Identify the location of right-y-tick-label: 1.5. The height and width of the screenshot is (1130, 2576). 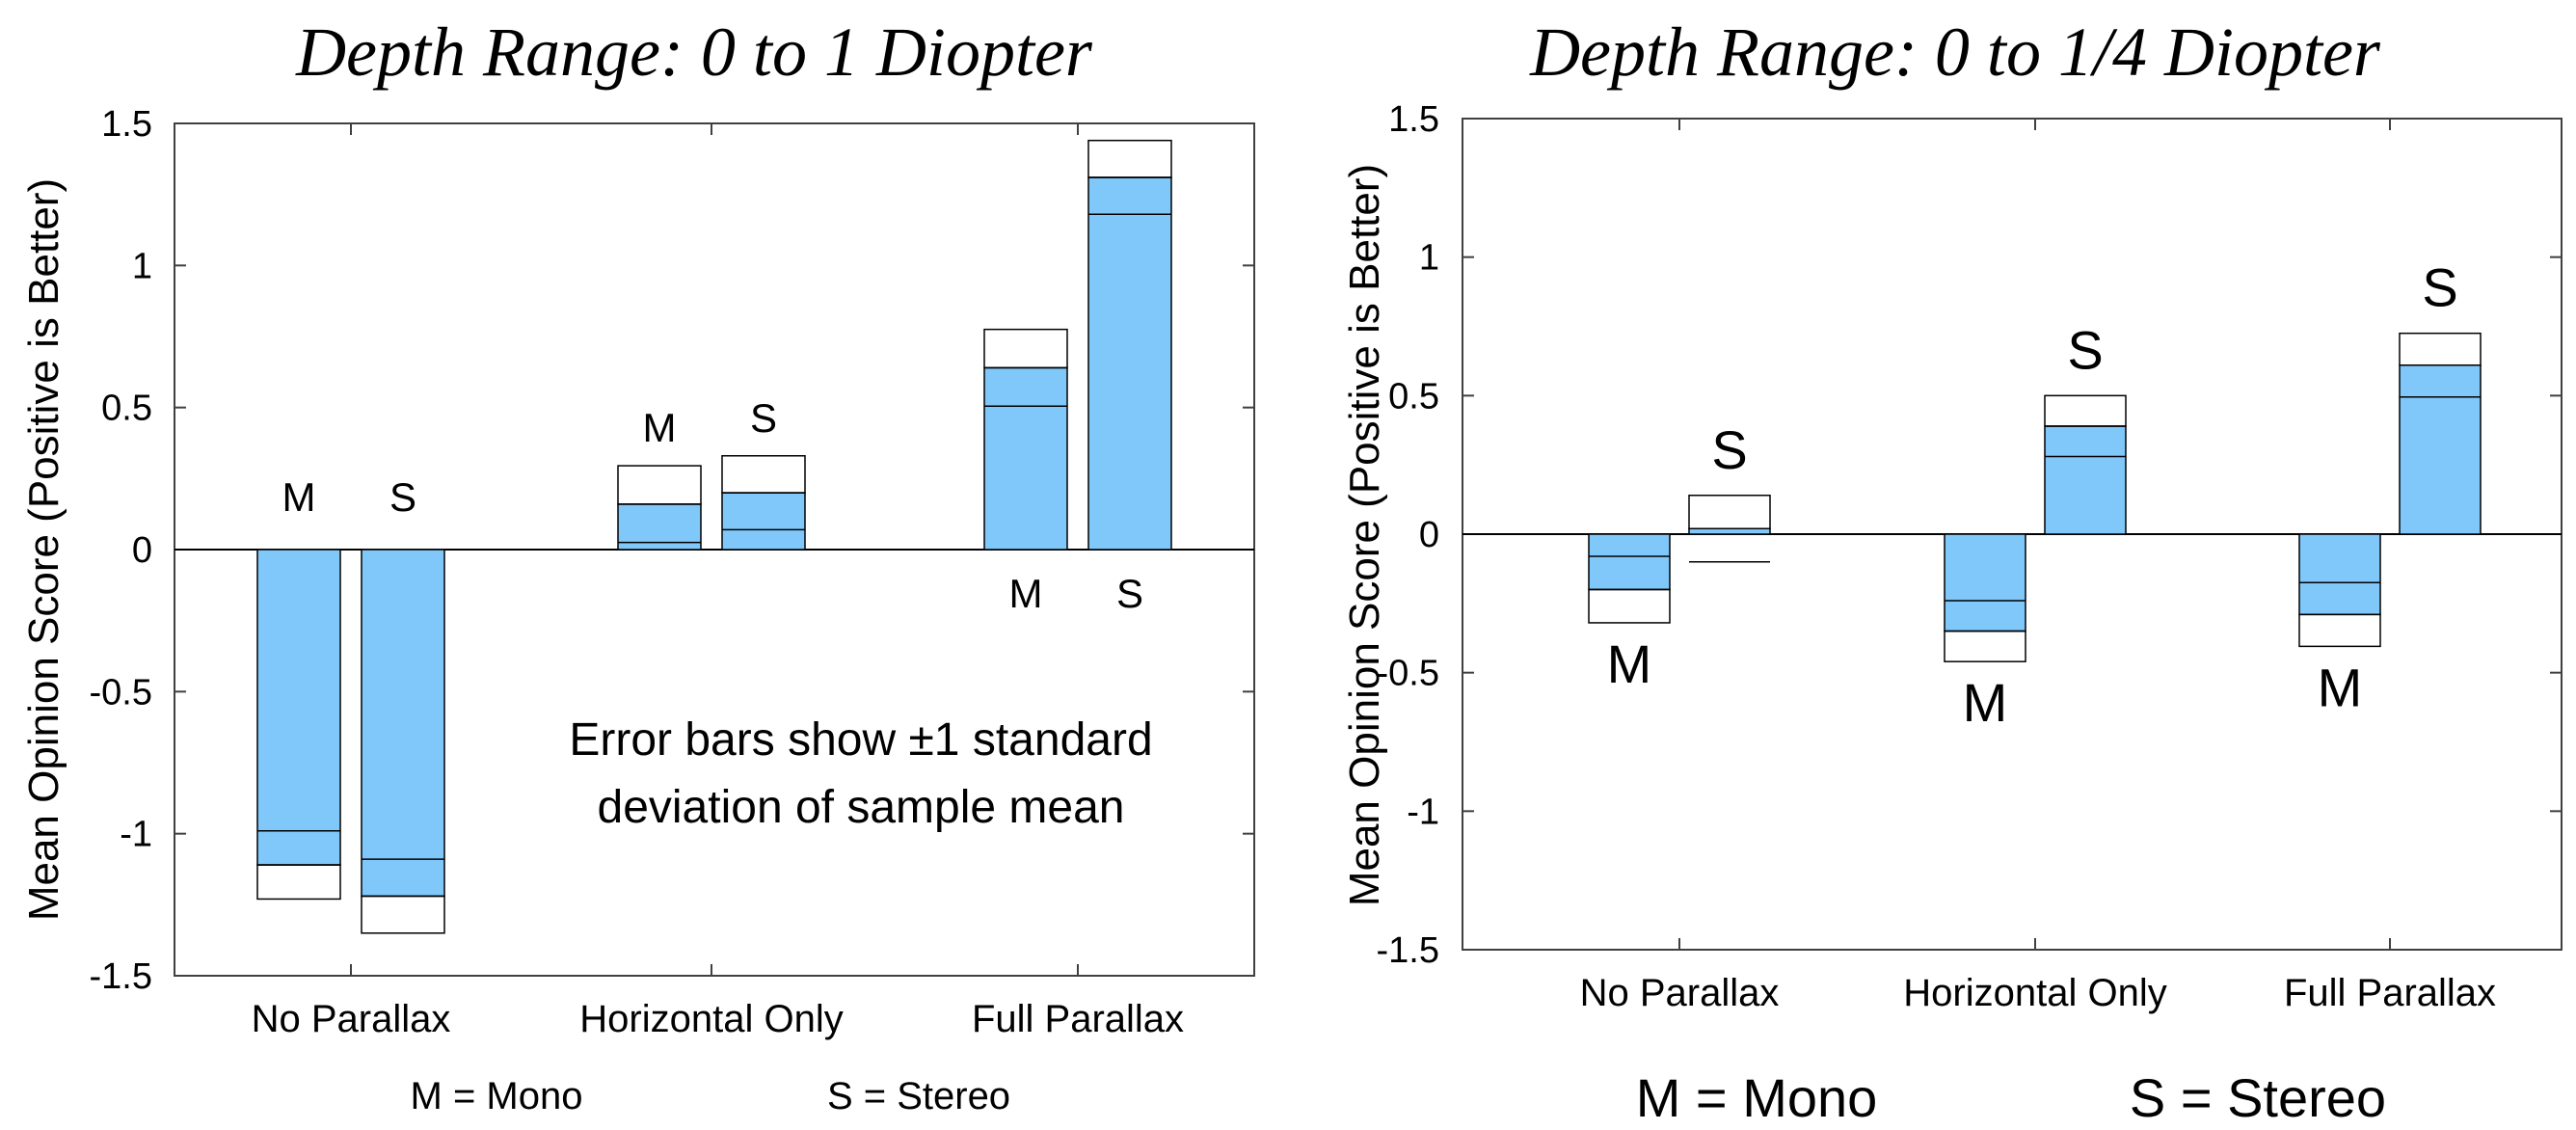
(1414, 119).